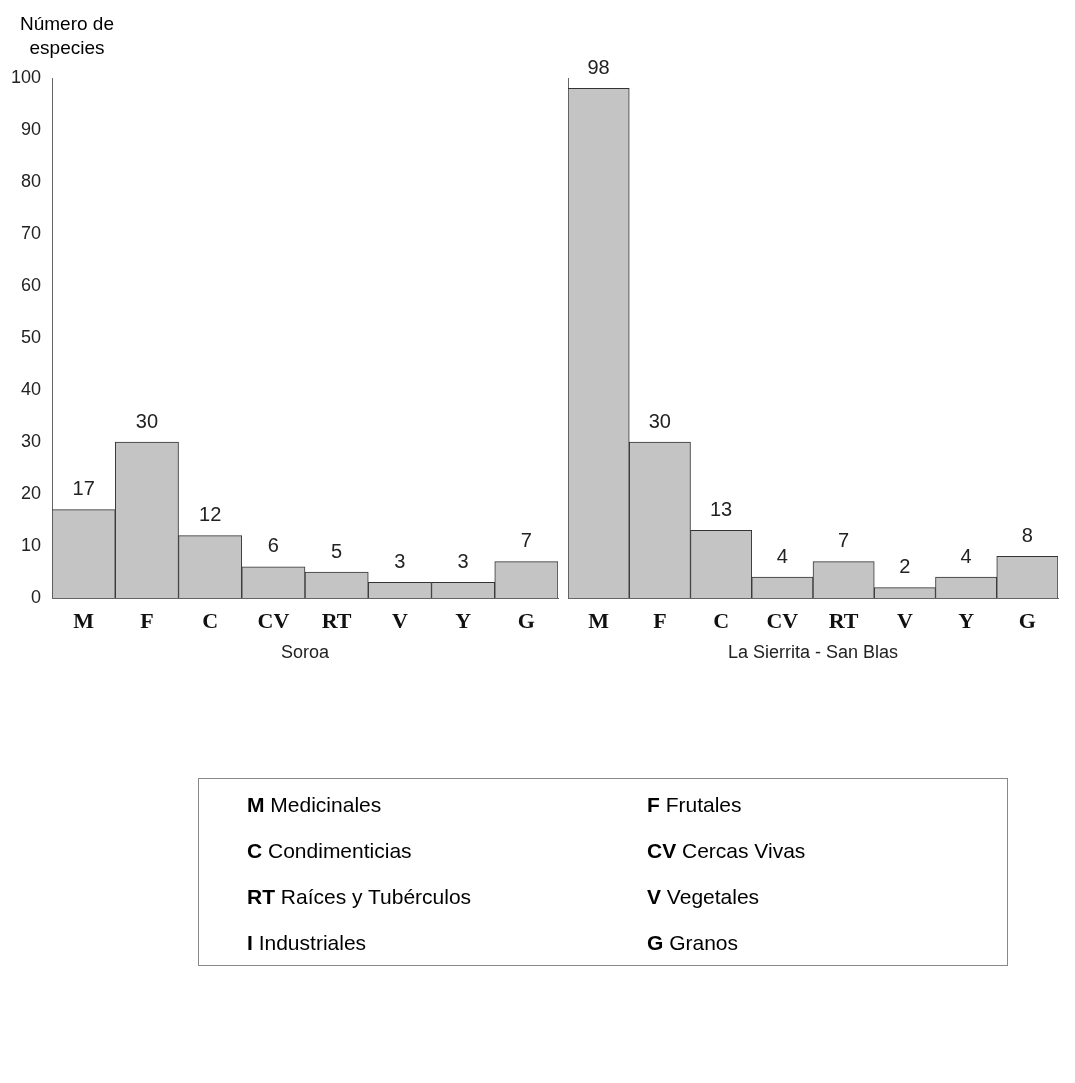  I want to click on x-axis-title: La Sierrita - San Blas, so click(813, 652).